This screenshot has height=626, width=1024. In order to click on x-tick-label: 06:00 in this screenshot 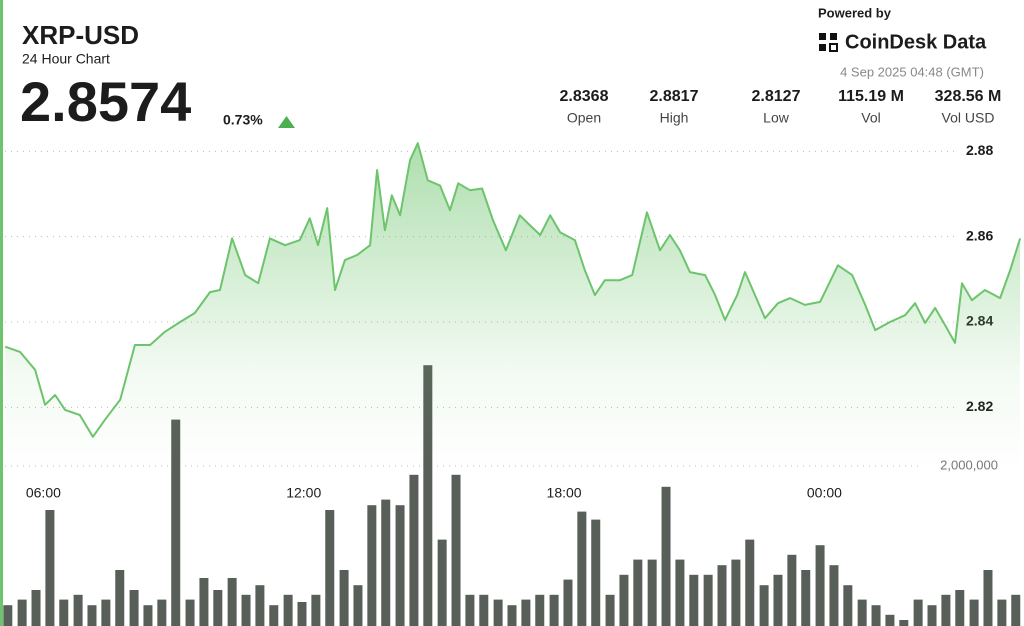, I will do `click(43, 493)`.